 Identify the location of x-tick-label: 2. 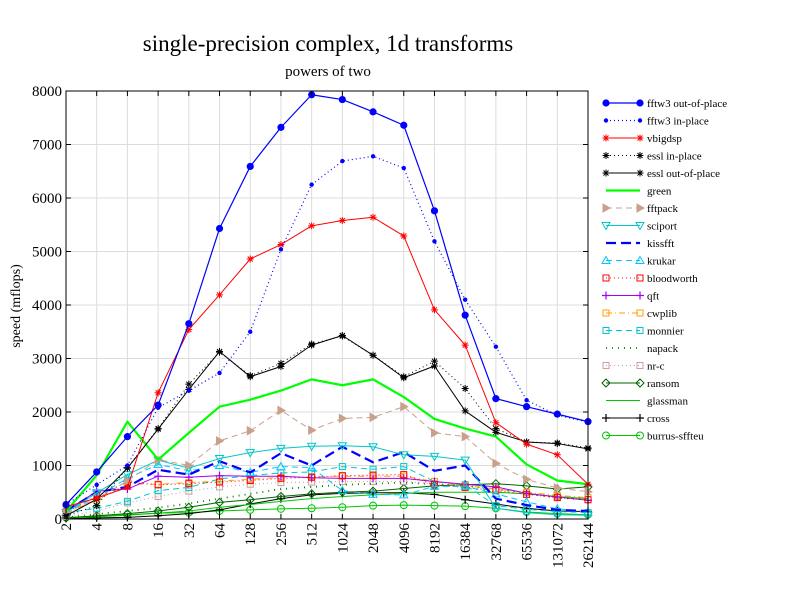
(67, 527).